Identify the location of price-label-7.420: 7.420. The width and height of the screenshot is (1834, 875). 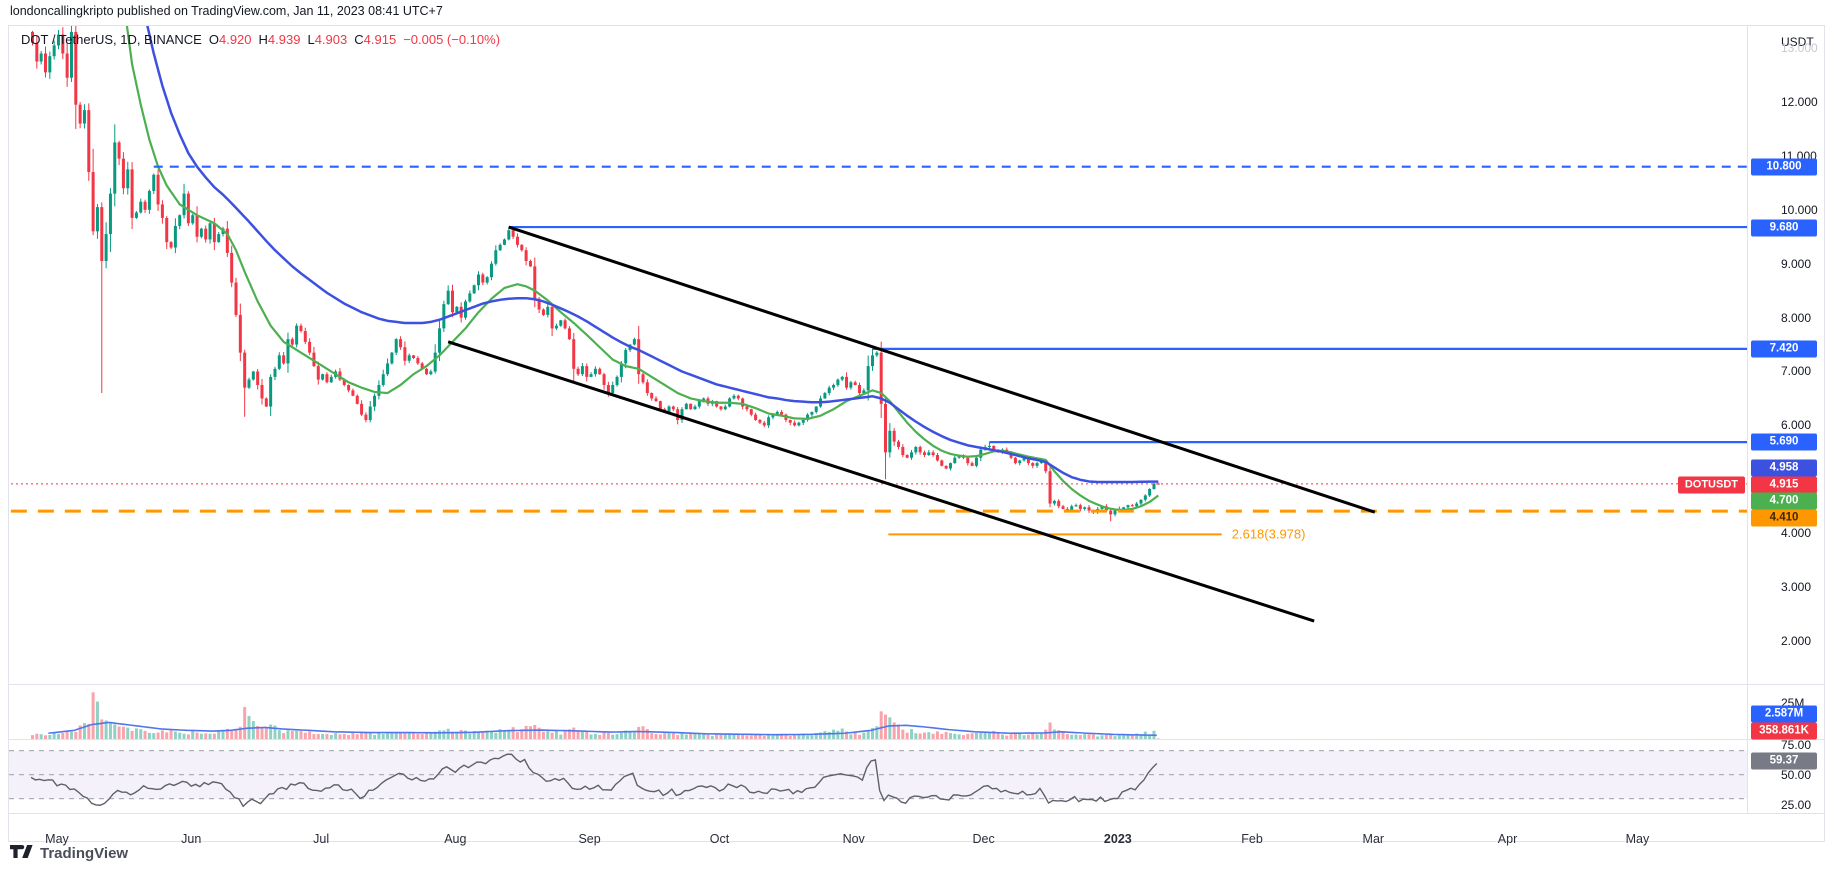
(1784, 349).